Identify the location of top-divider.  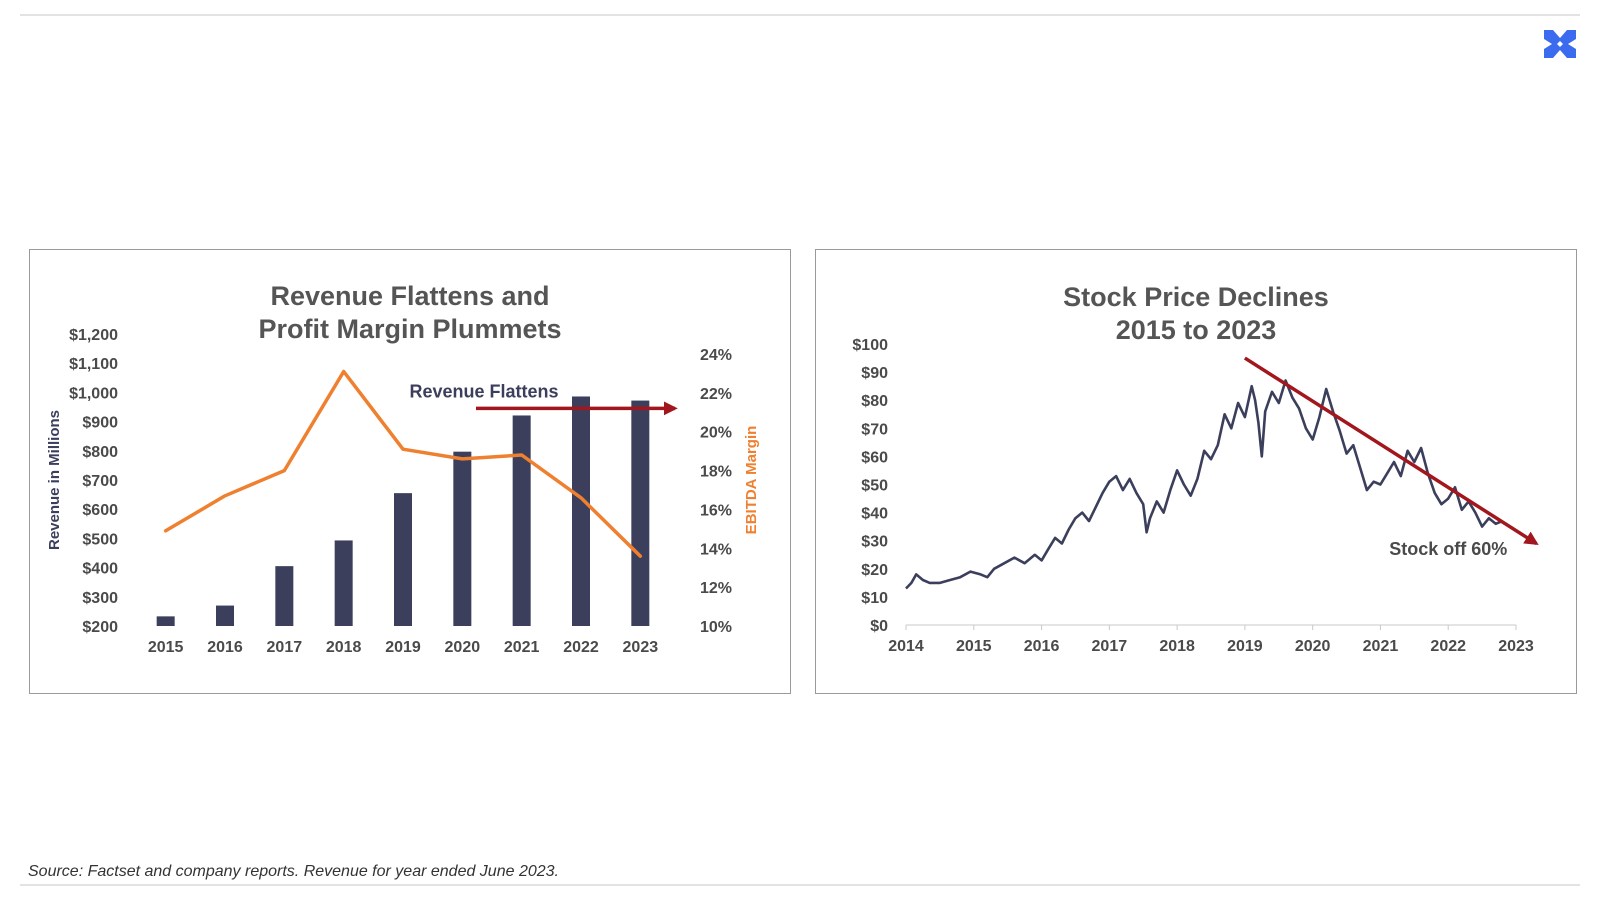
(800, 15).